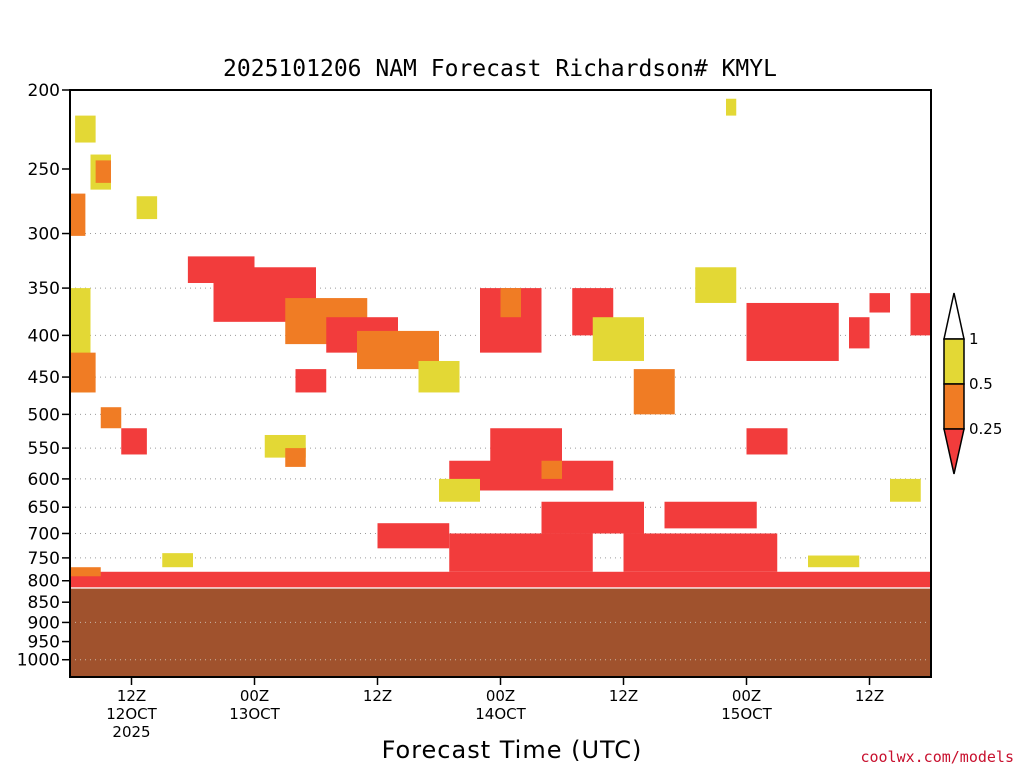  Describe the element at coordinates (44, 534) in the screenshot. I see `y-tick-label: 700` at that location.